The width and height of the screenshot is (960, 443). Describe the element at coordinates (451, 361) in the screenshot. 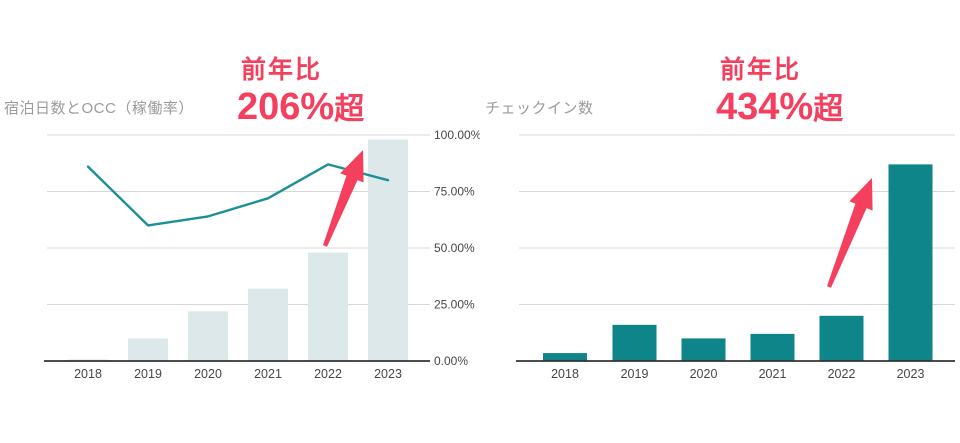

I see `y-tick-label: 0.00%` at that location.